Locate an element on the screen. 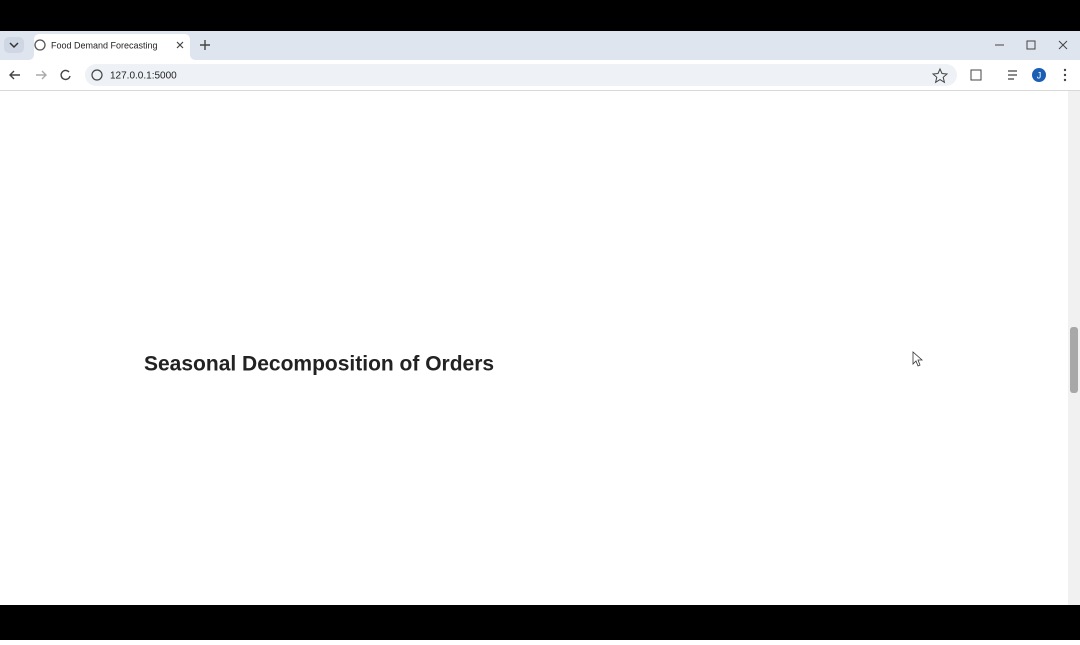 Image resolution: width=1080 pixels, height=645 pixels. forward is located at coordinates (41, 75).